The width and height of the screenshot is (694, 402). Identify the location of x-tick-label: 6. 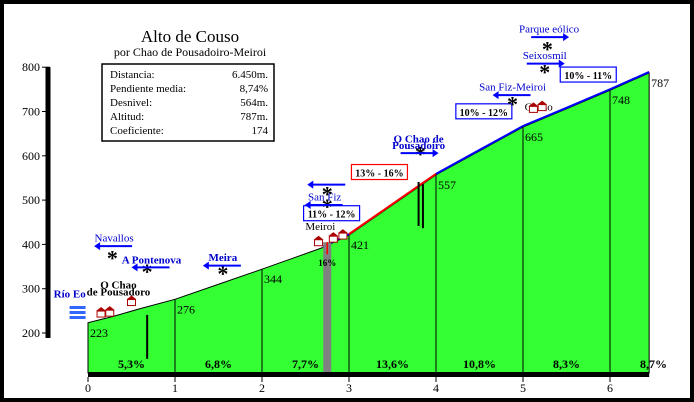
(610, 388).